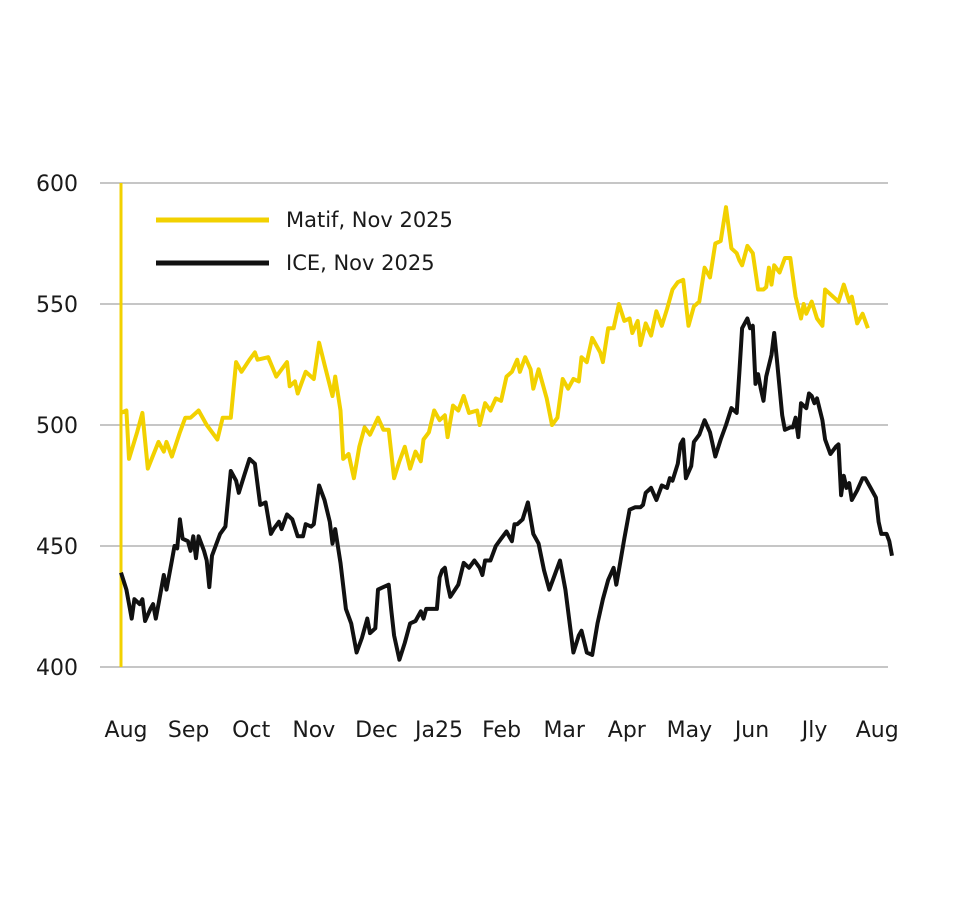 The height and width of the screenshot is (900, 955). What do you see at coordinates (877, 730) in the screenshot?
I see `x-tick-label-12: Aug` at bounding box center [877, 730].